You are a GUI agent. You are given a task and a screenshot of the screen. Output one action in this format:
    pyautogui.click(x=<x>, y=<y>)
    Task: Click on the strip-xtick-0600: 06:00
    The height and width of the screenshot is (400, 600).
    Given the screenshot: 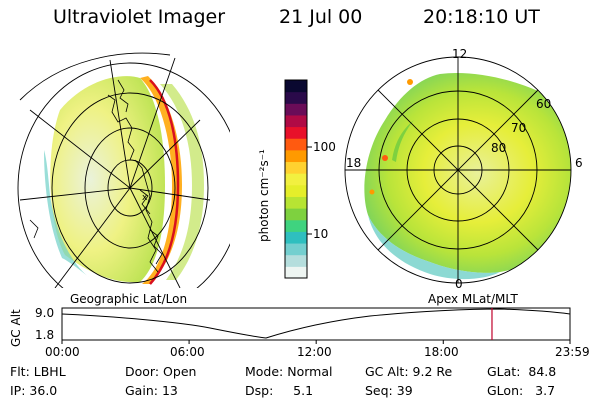 What is the action you would take?
    pyautogui.click(x=187, y=352)
    